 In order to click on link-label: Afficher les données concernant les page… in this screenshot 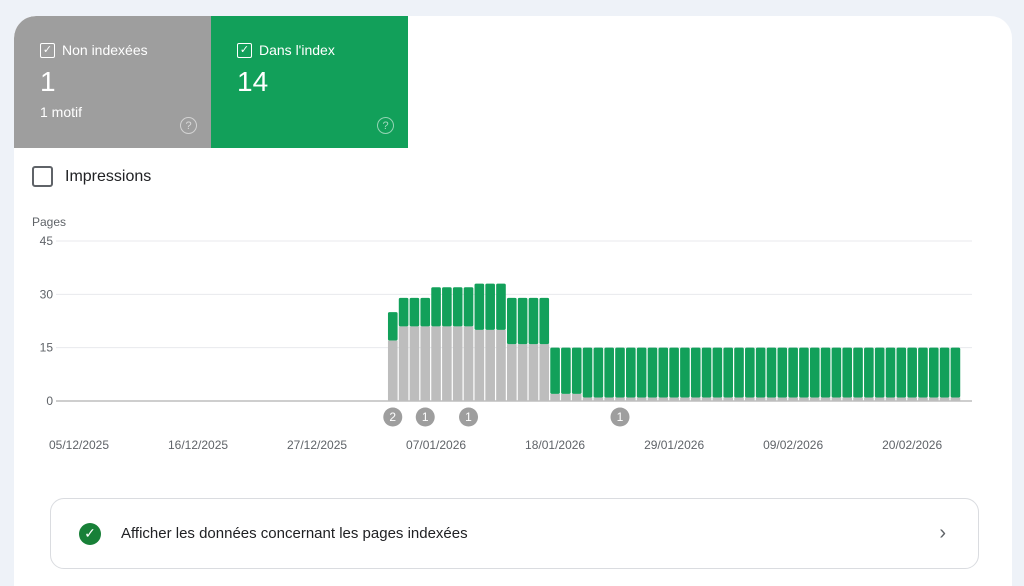, I will do `click(294, 533)`.